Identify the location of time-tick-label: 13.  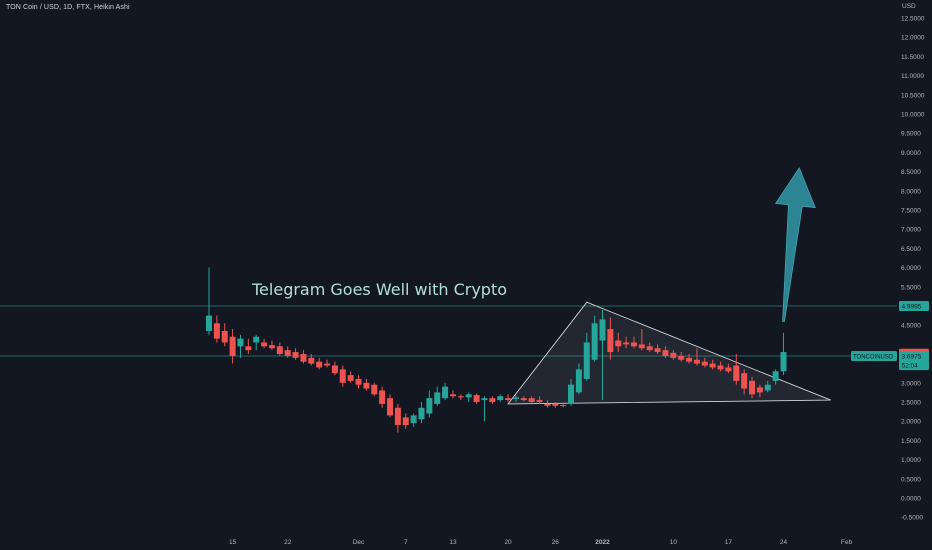
(453, 542).